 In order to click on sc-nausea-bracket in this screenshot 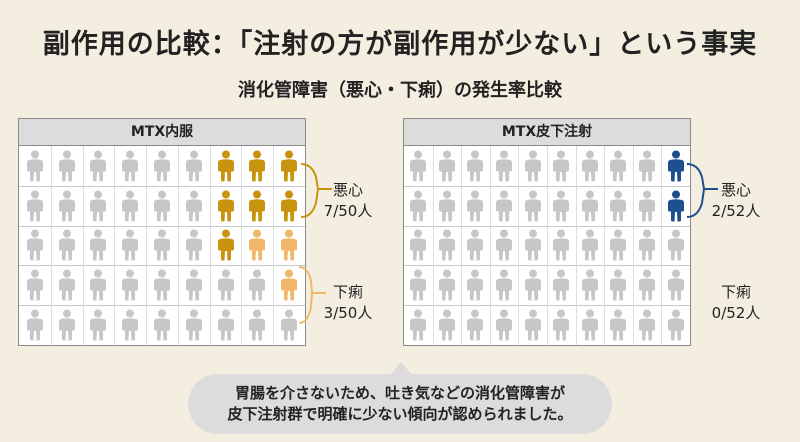, I will do `click(702, 190)`.